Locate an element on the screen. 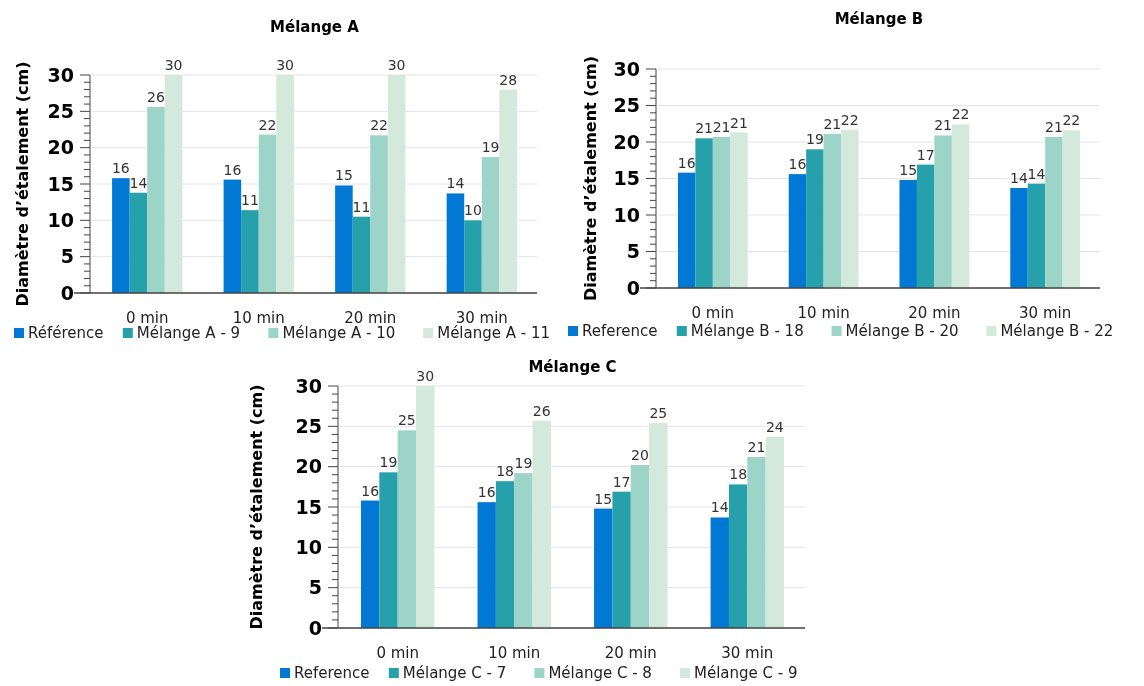  y-tick-label: 25 is located at coordinates (626, 105).